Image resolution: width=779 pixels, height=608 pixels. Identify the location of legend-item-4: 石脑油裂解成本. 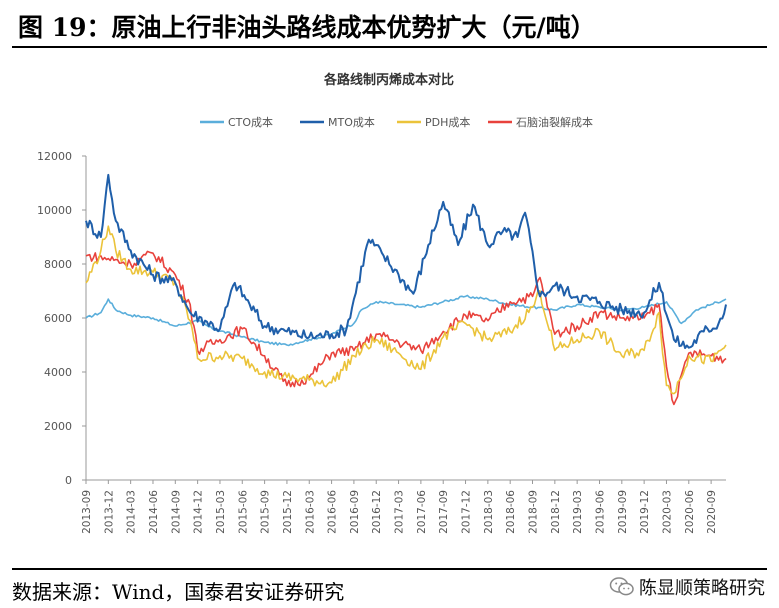
(540, 122).